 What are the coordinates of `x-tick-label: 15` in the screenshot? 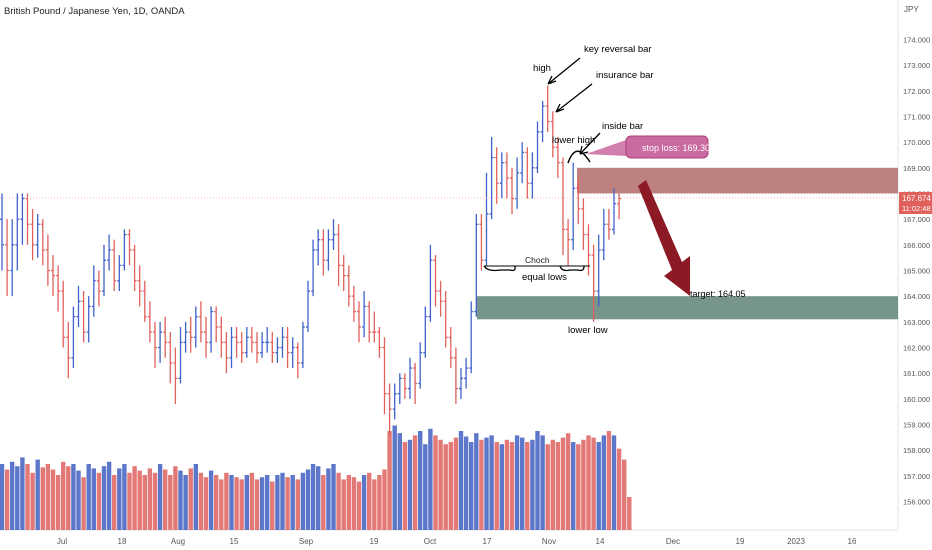 It's located at (234, 541).